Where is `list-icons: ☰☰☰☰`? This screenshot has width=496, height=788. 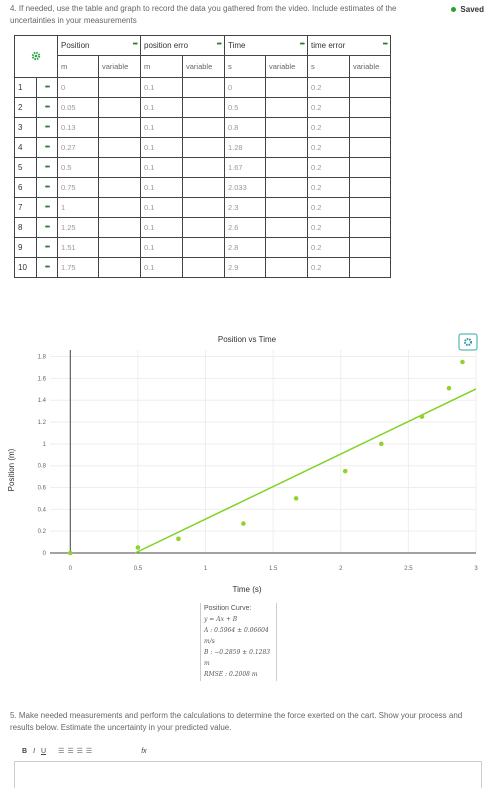 list-icons: ☰☰☰☰ is located at coordinates (77, 751).